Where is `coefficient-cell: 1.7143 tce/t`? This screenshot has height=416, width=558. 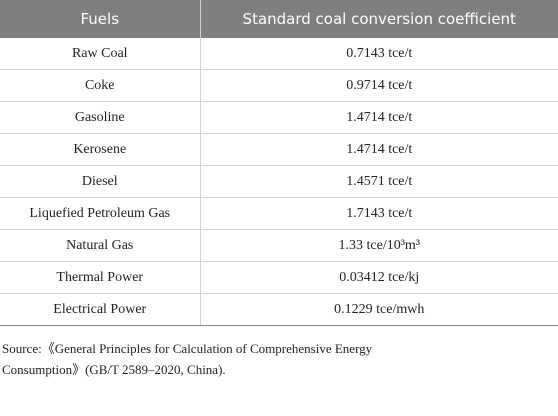
coefficient-cell: 1.7143 tce/t is located at coordinates (378, 213).